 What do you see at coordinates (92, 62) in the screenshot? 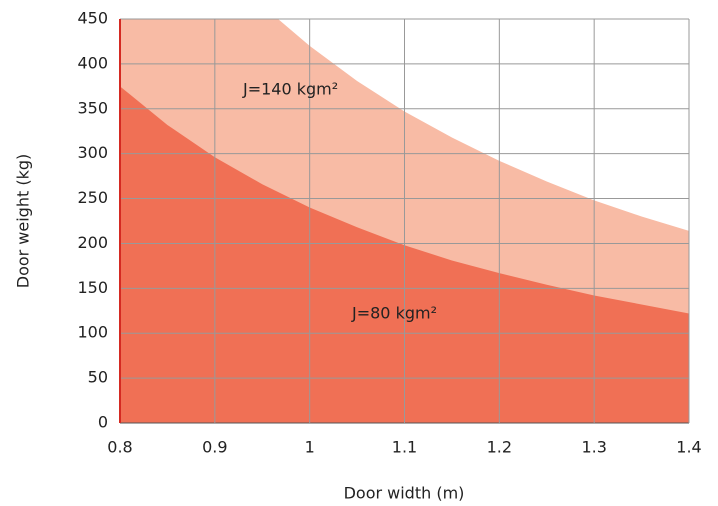
I see `y-tick-label: 400` at bounding box center [92, 62].